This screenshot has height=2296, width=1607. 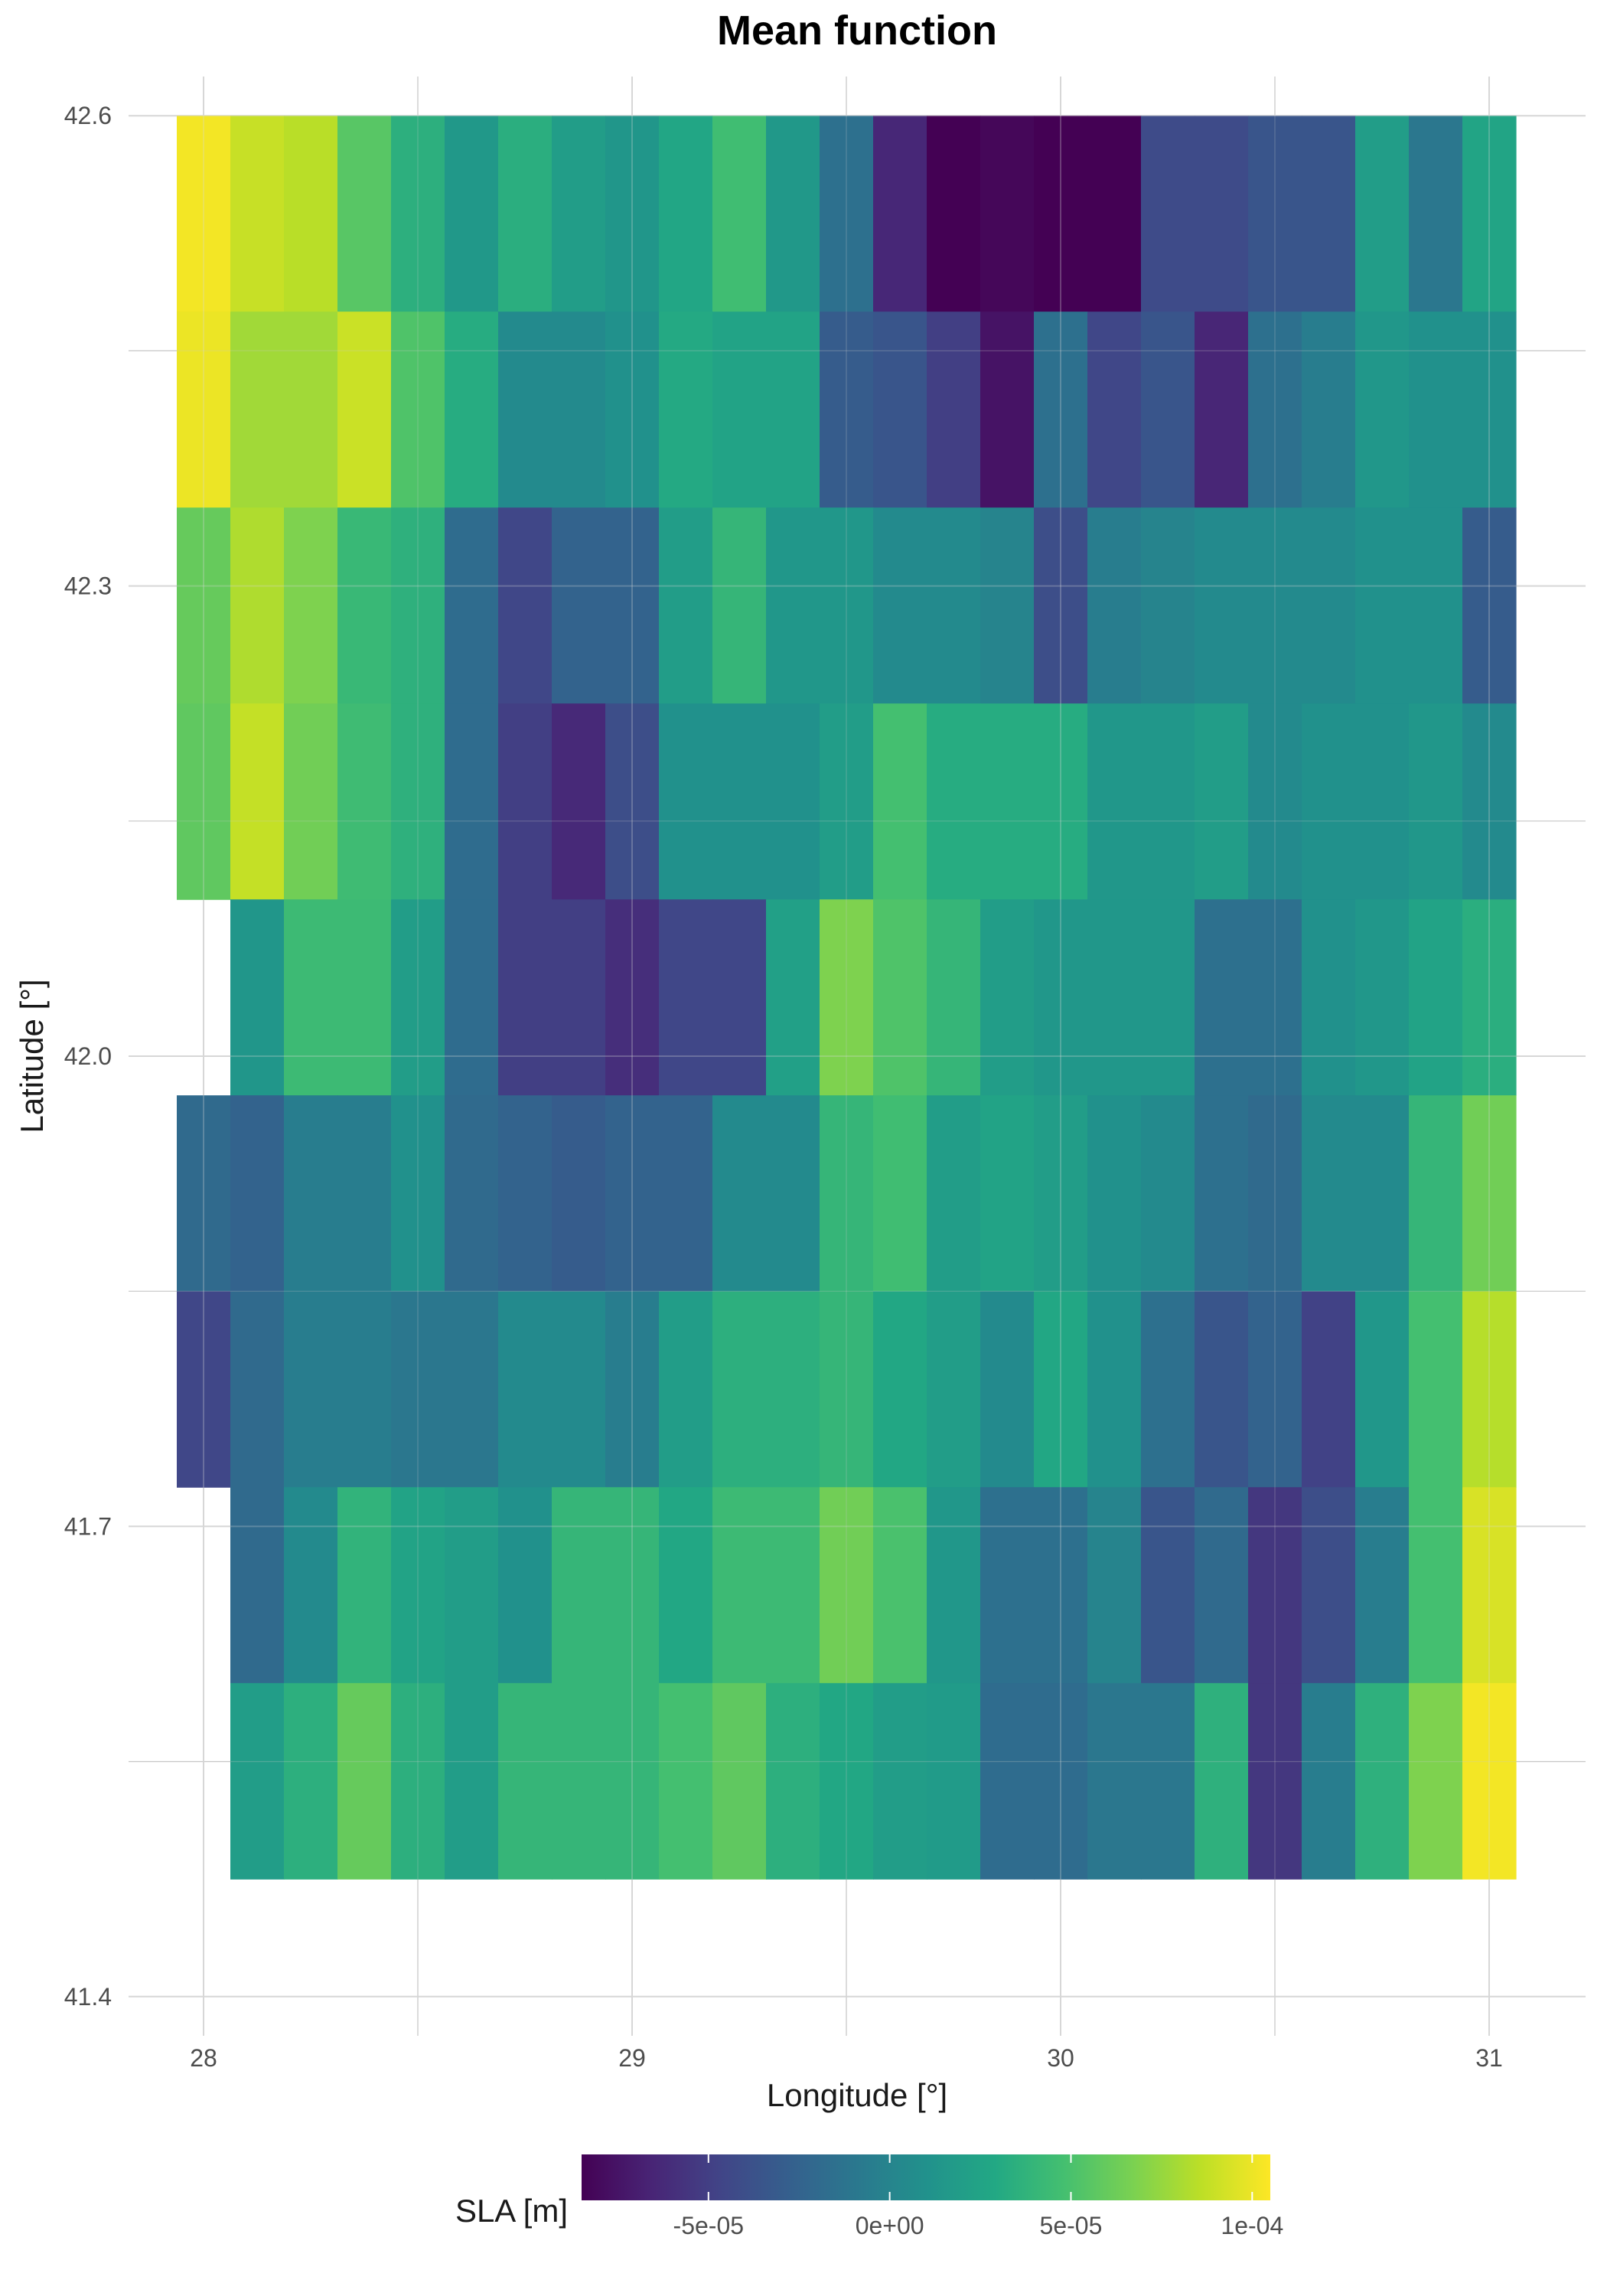 What do you see at coordinates (846, 2058) in the screenshot?
I see `x-axis-ticks: 28 29 30 31` at bounding box center [846, 2058].